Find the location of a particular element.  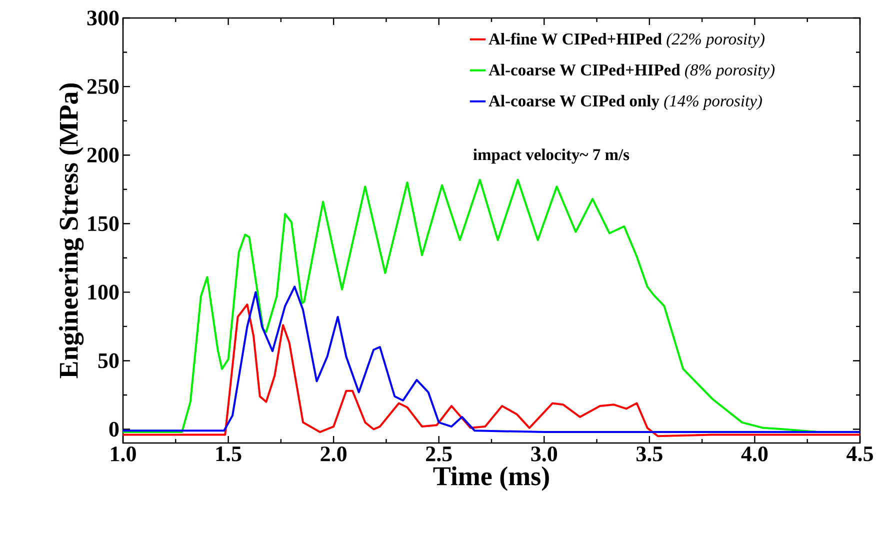

x-tick-label: 4.0 is located at coordinates (754, 454).